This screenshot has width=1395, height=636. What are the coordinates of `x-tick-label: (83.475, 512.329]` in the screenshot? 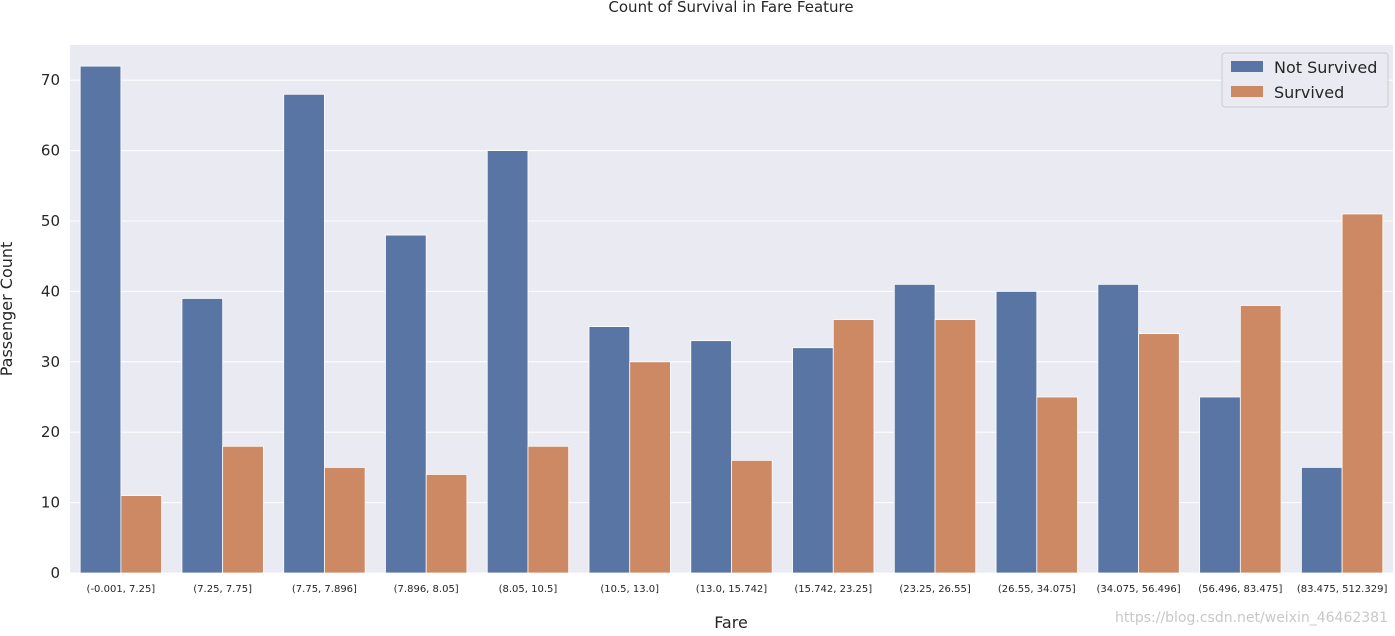 It's located at (1342, 589).